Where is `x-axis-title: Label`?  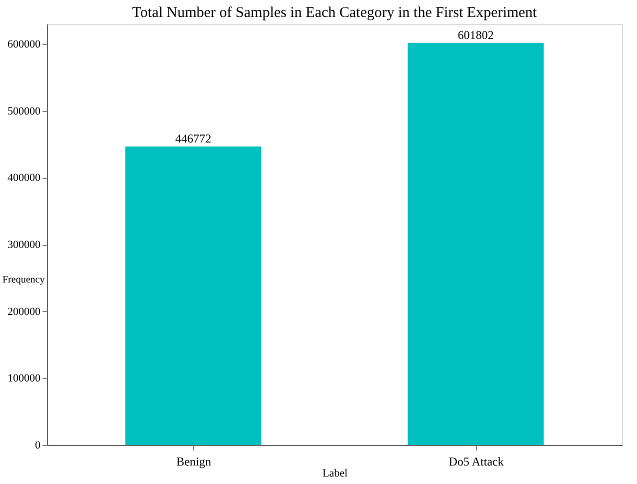
x-axis-title: Label is located at coordinates (335, 474).